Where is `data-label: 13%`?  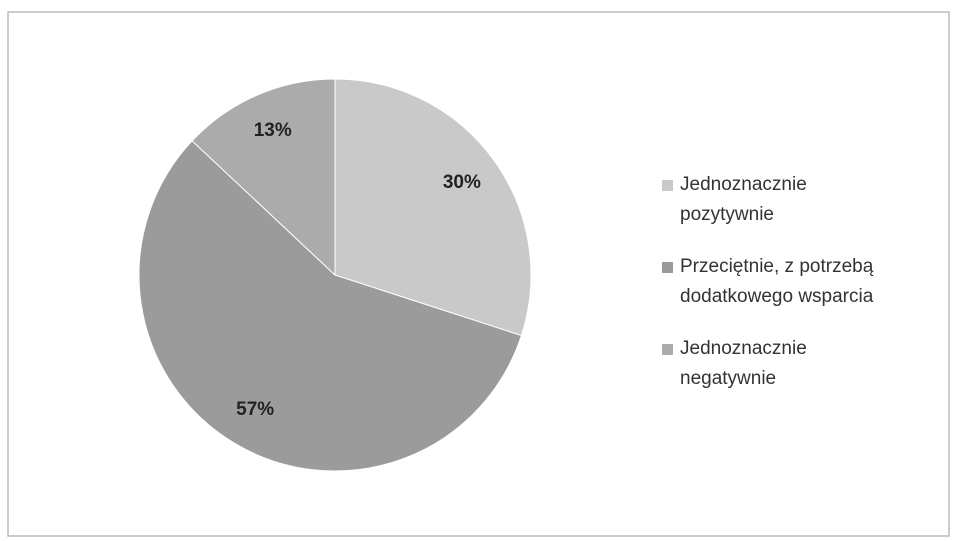 data-label: 13% is located at coordinates (273, 130).